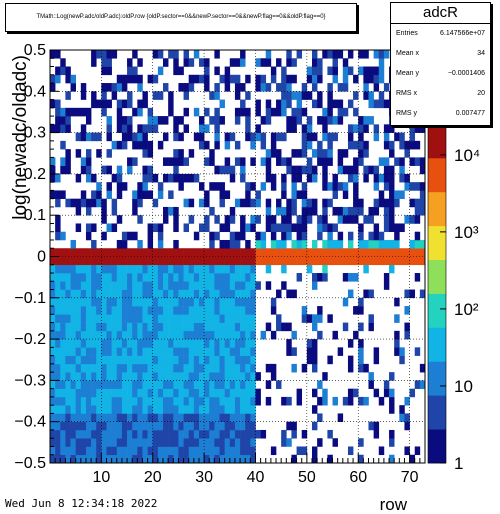 The image size is (500, 514). What do you see at coordinates (440, 34) in the screenshot?
I see `stats-row-entries: Entries 6.147566e+07` at bounding box center [440, 34].